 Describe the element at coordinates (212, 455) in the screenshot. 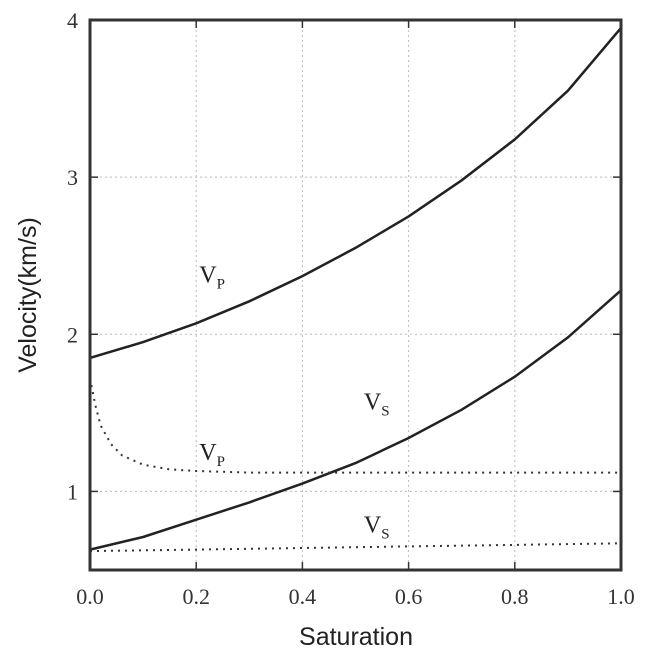

I see `vp-dotted-label: VP` at that location.